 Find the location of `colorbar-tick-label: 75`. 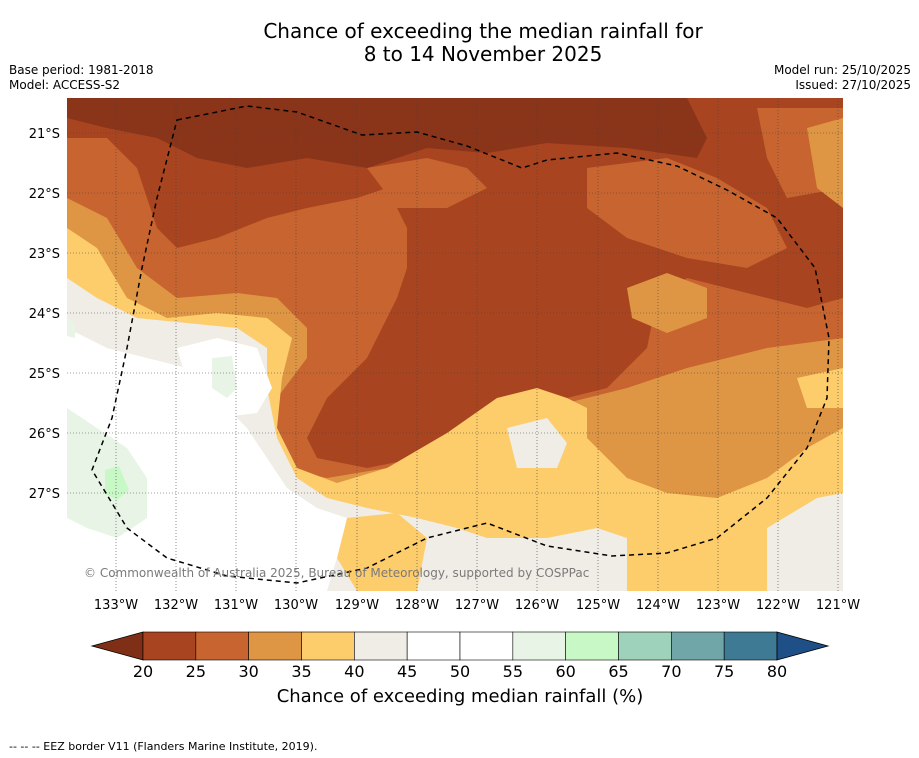

colorbar-tick-label: 75 is located at coordinates (724, 671).